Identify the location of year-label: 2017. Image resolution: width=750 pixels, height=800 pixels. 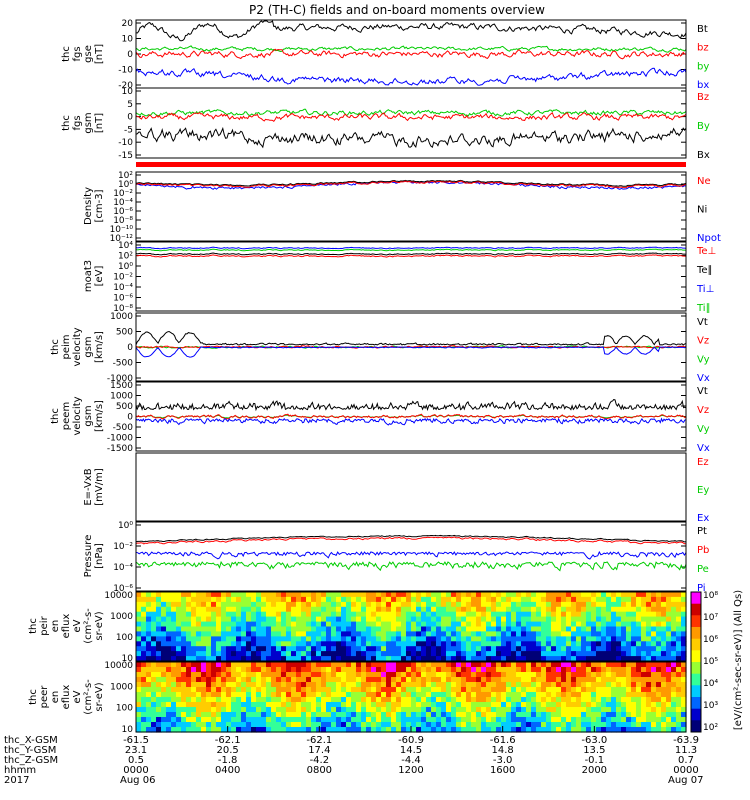
(16, 780).